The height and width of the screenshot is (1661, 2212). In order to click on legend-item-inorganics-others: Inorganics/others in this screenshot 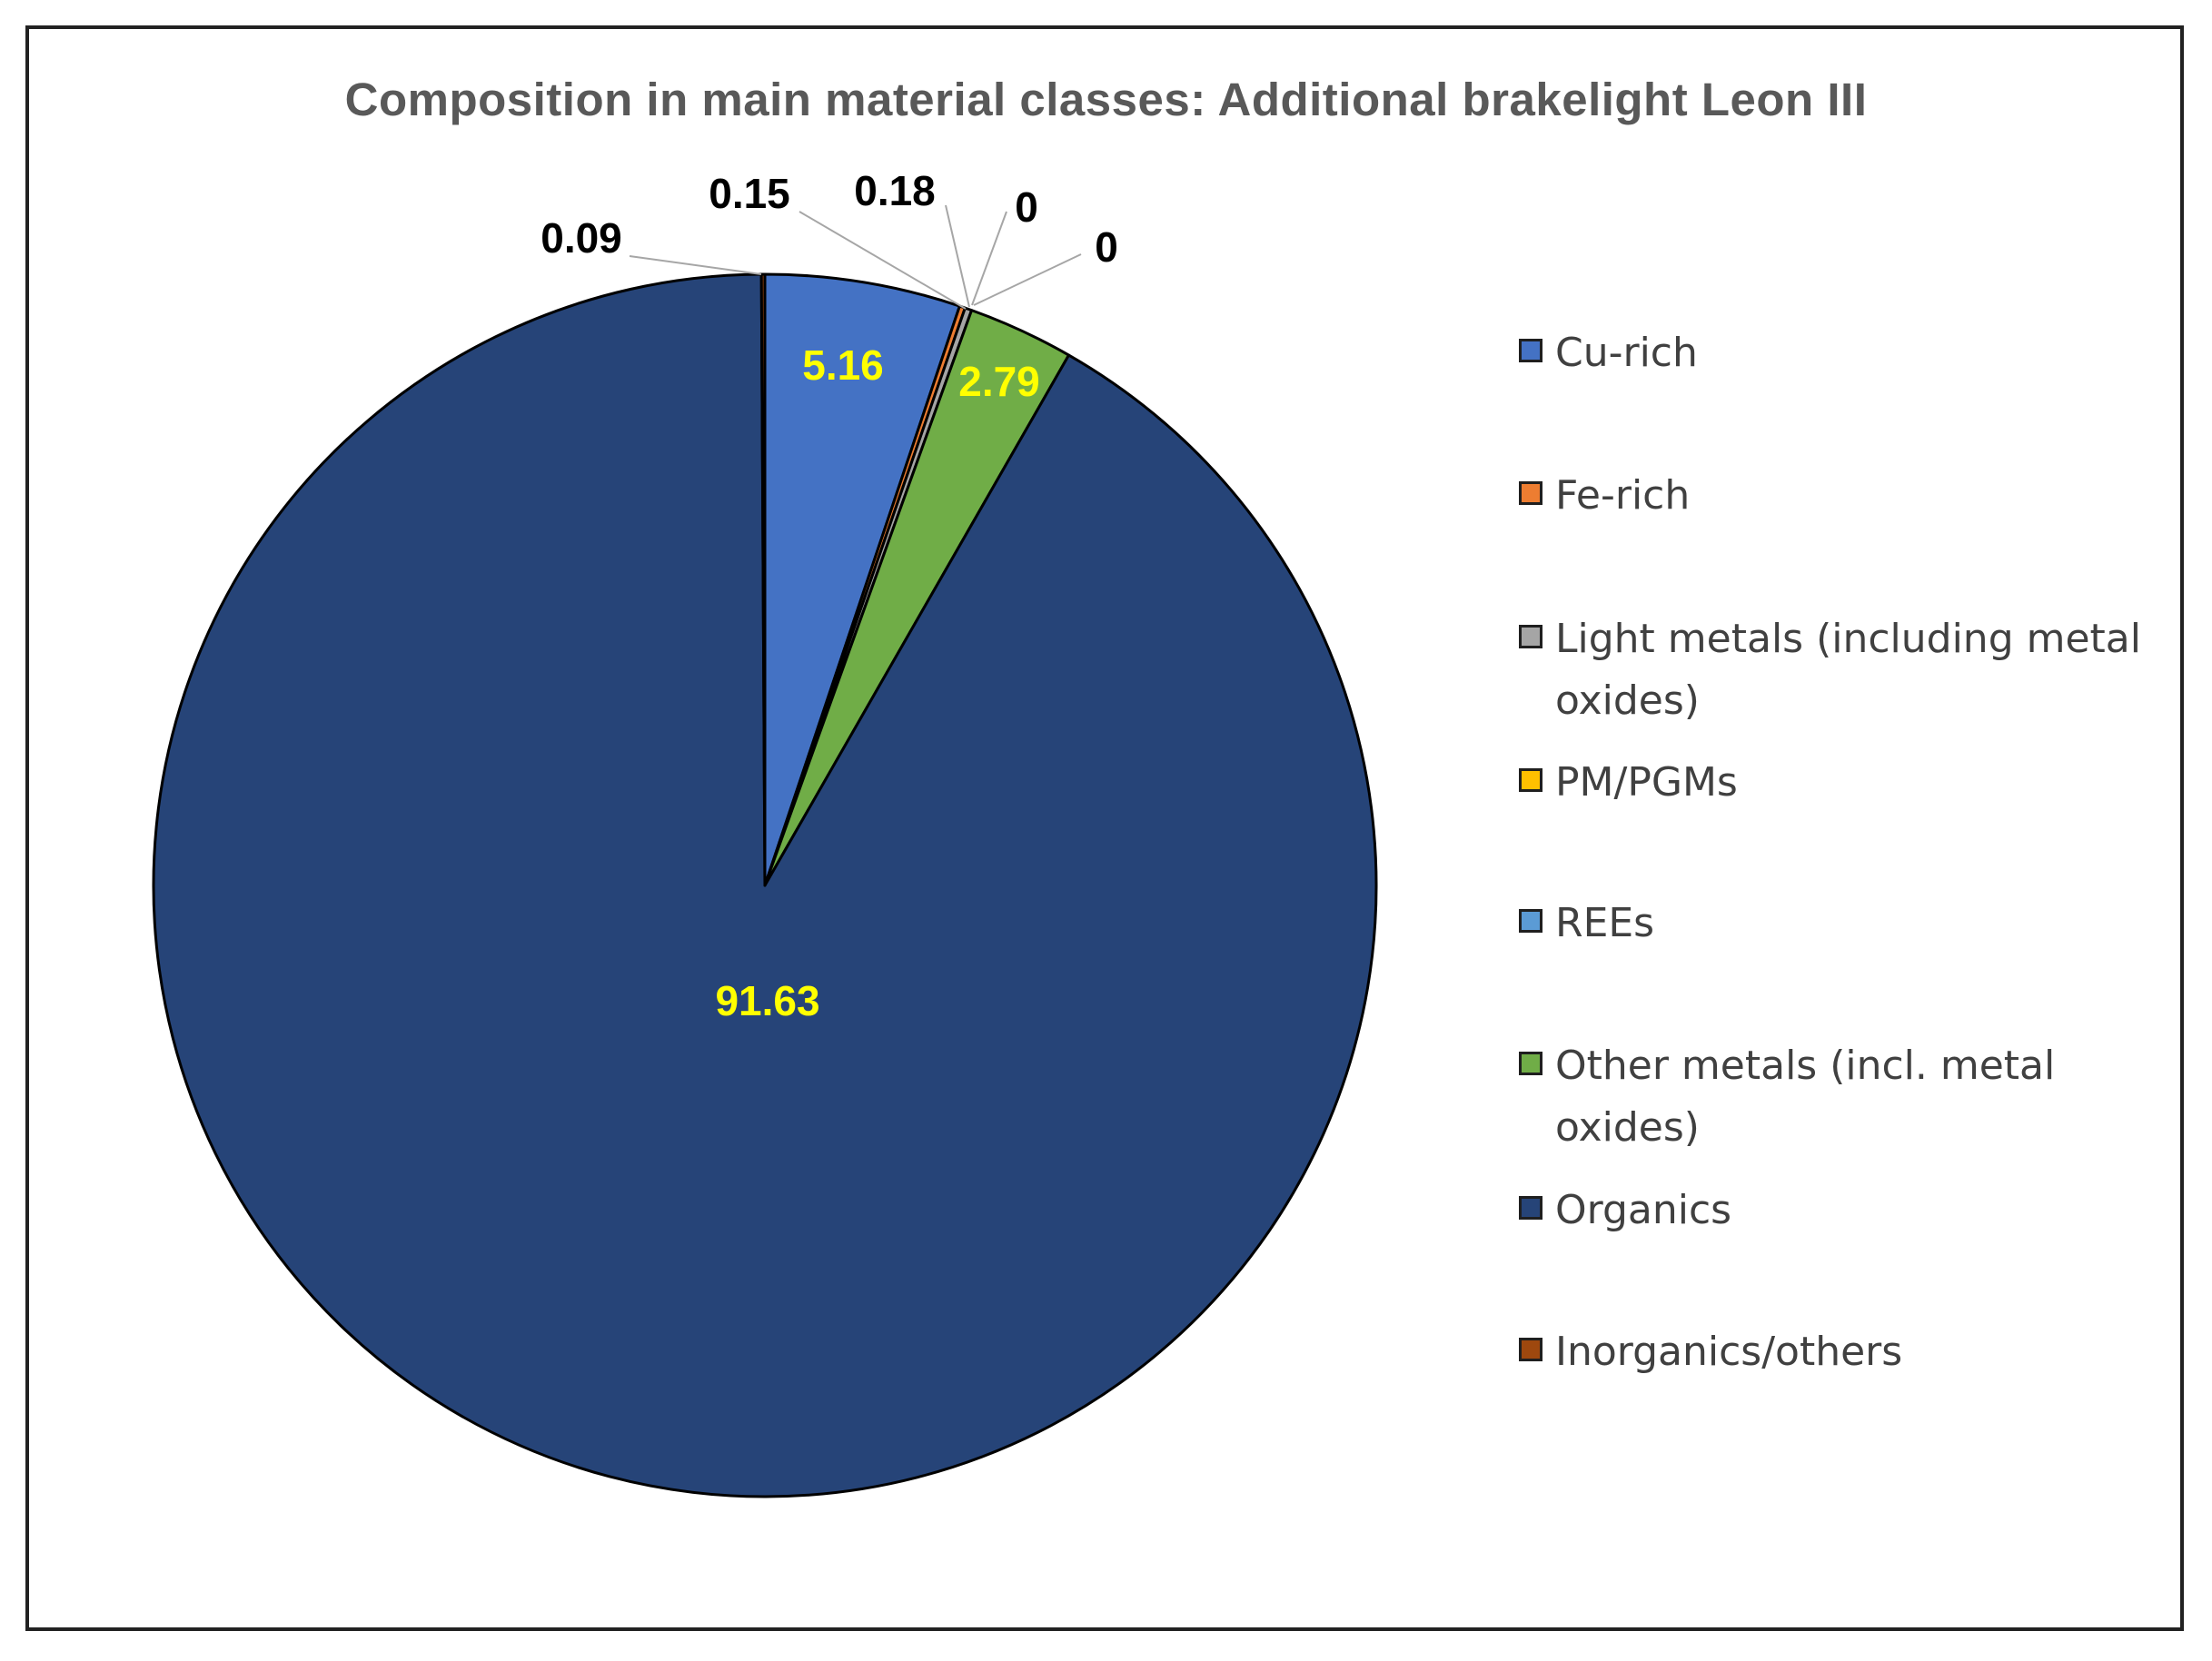, I will do `click(1837, 1352)`.